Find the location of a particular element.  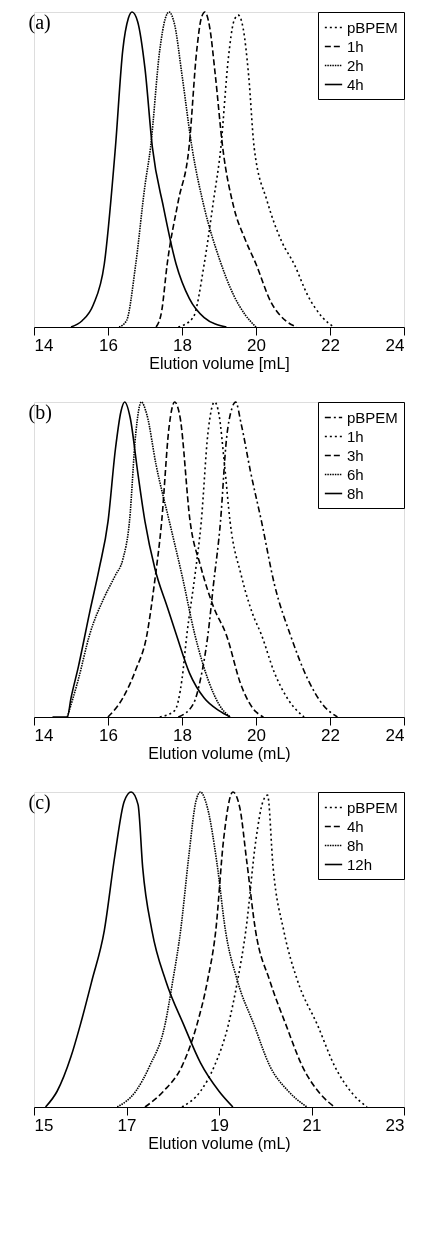

x-tick-label: 23 is located at coordinates (395, 1125).